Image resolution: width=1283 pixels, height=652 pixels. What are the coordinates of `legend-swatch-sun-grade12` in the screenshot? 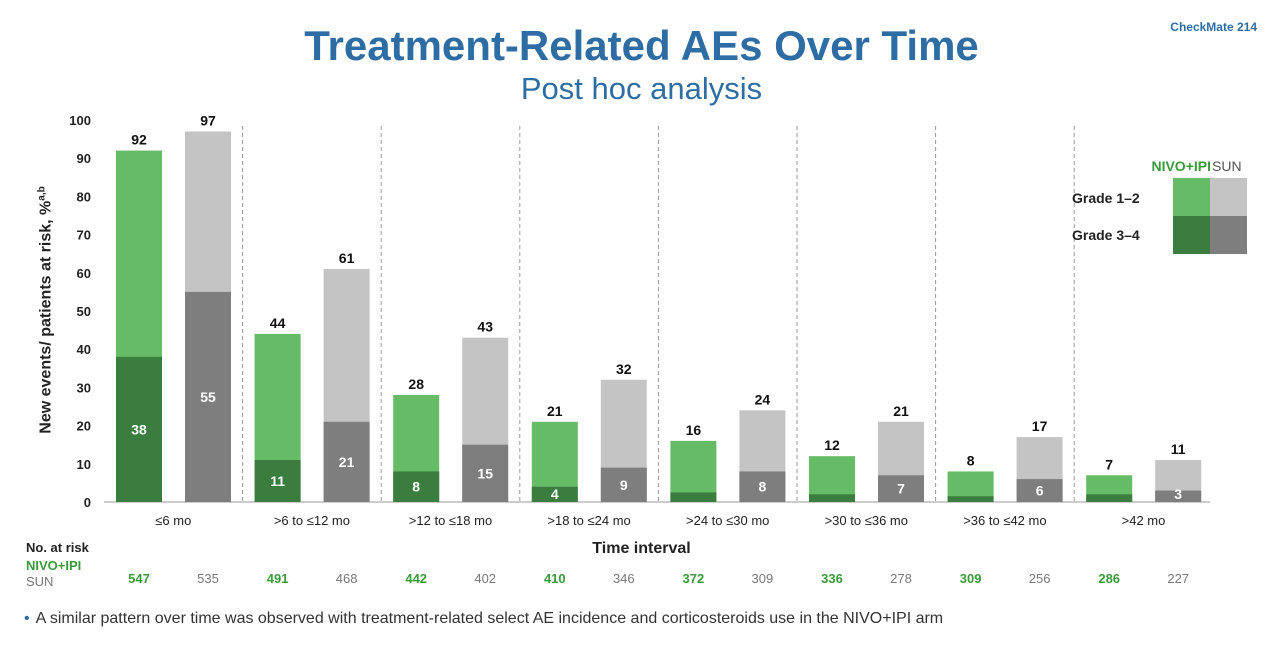 It's located at (1228, 197).